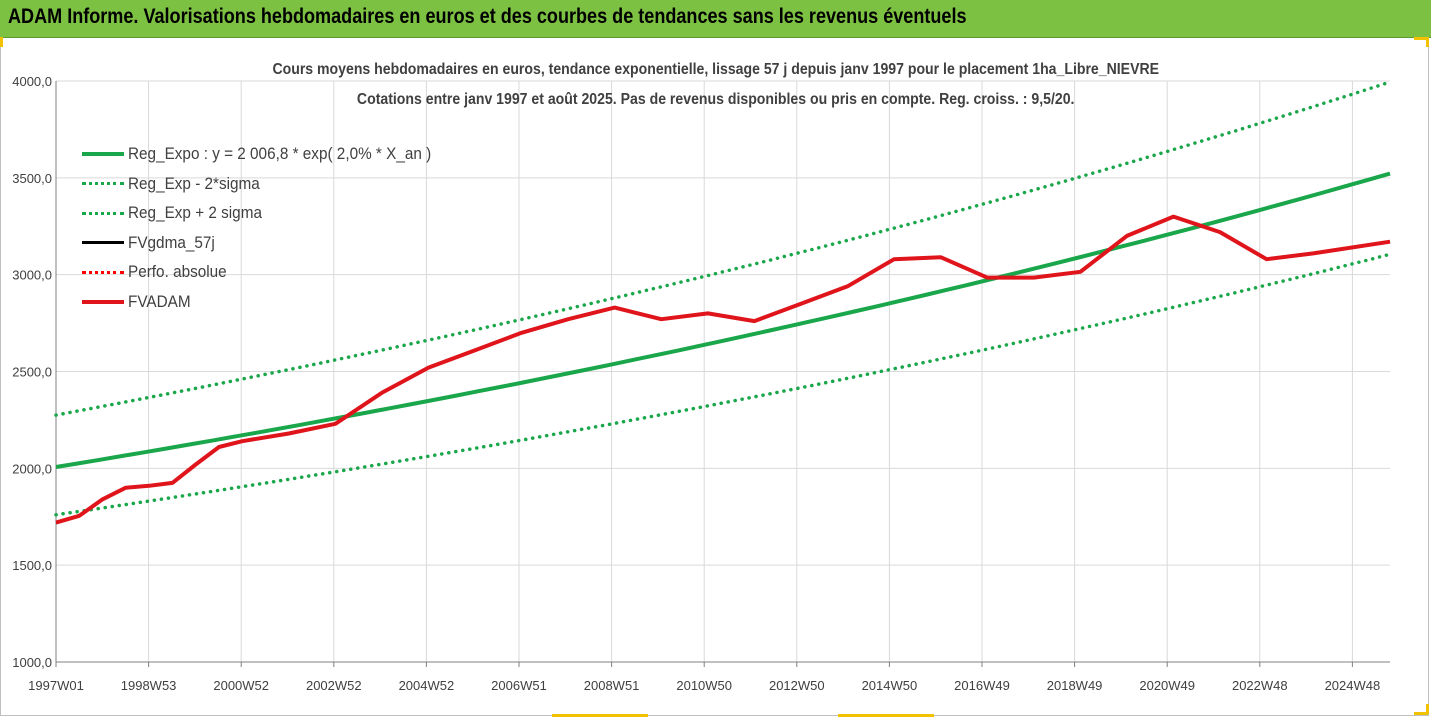  I want to click on legend-label: FVADAM, so click(159, 301).